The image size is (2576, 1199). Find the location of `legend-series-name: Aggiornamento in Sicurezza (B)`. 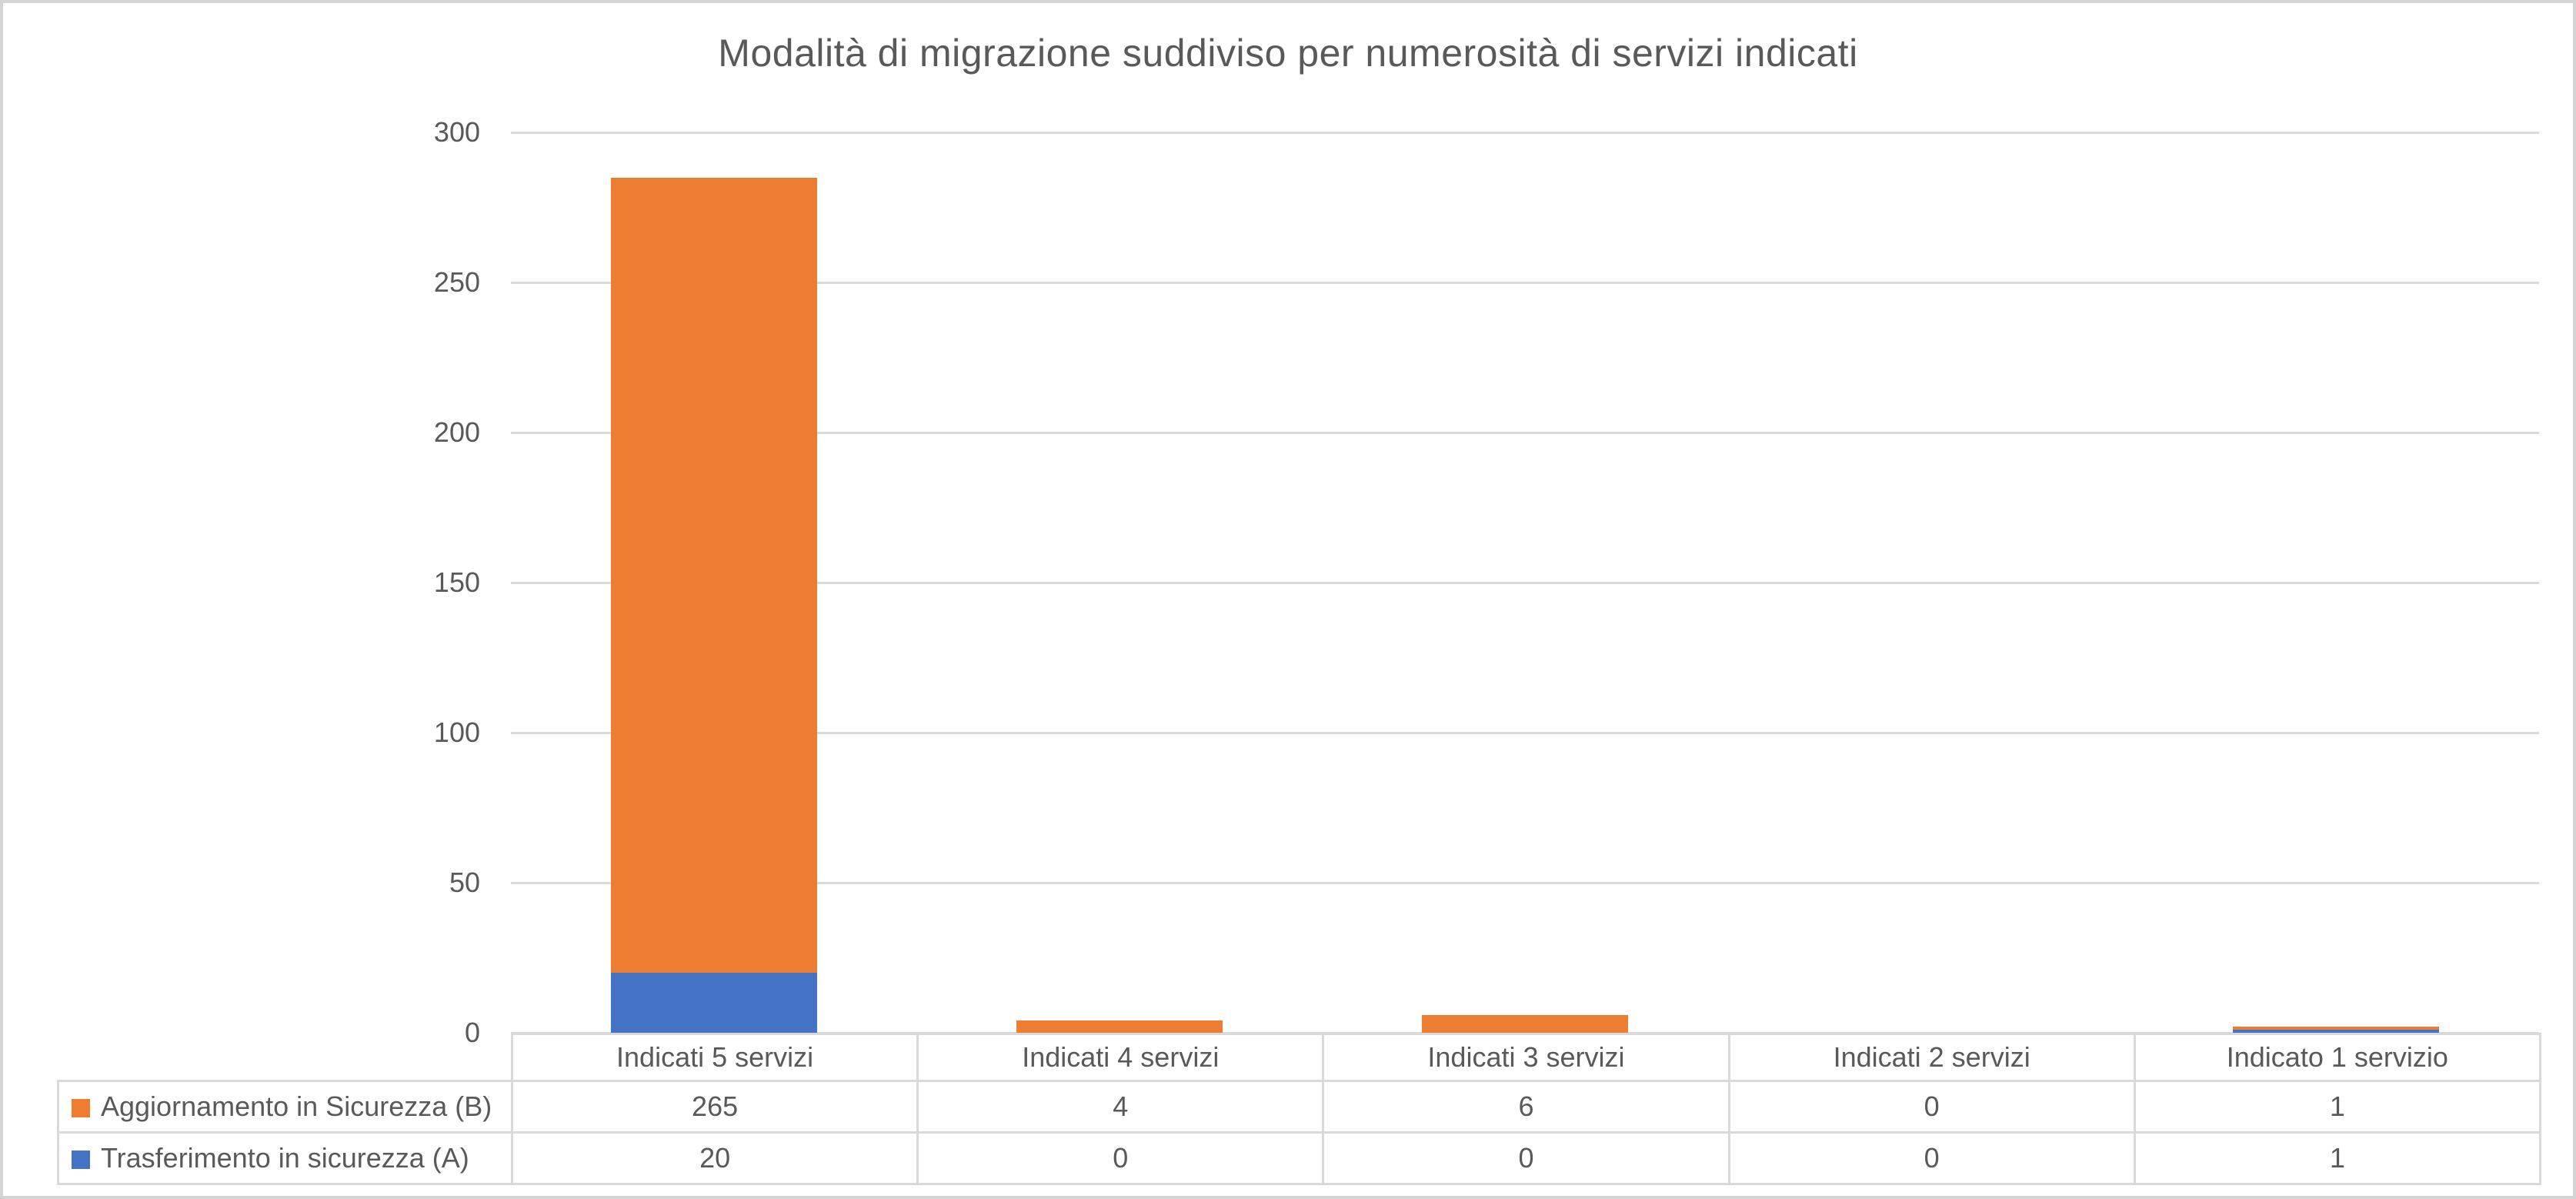

legend-series-name: Aggiornamento in Sicurezza (B) is located at coordinates (297, 1106).